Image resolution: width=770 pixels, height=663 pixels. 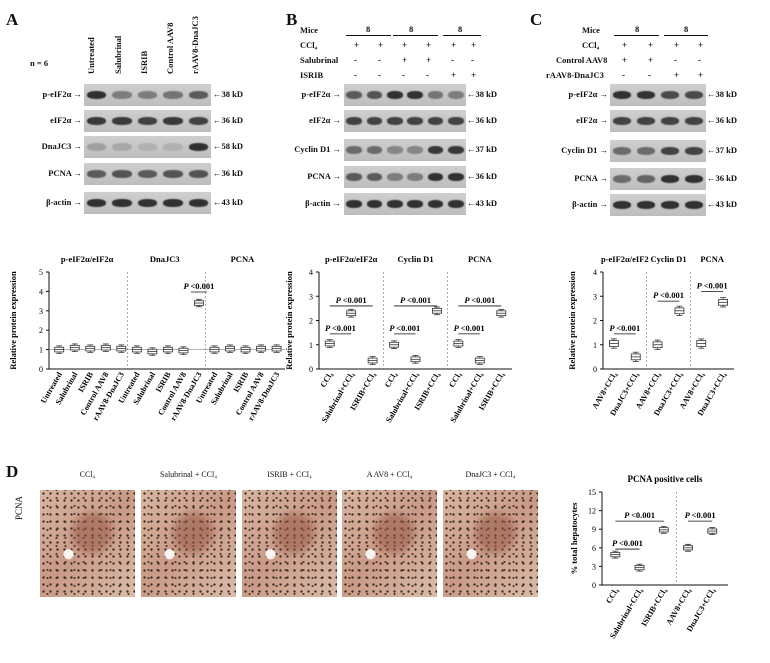 What do you see at coordinates (188, 474) in the screenshot?
I see `image-caption: Salubrinal + CCl₄` at bounding box center [188, 474].